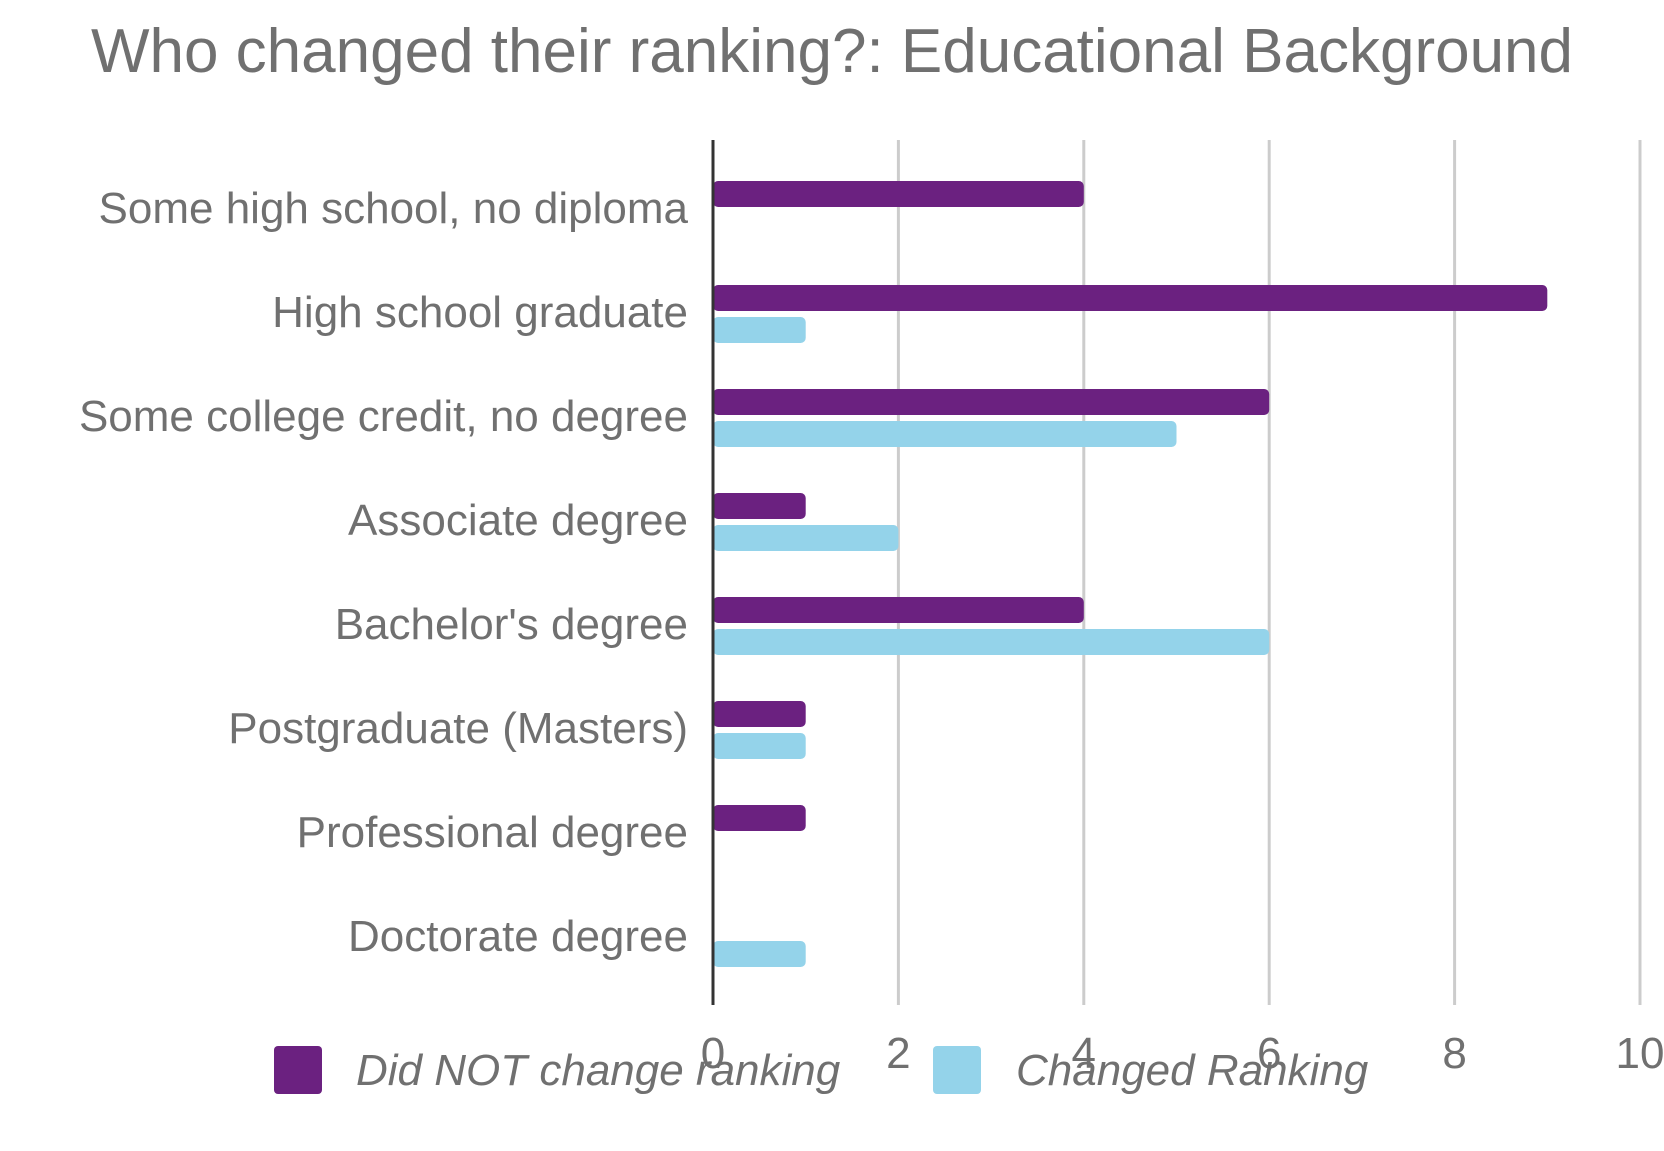  What do you see at coordinates (492, 832) in the screenshot?
I see `category-label: Professional degree` at bounding box center [492, 832].